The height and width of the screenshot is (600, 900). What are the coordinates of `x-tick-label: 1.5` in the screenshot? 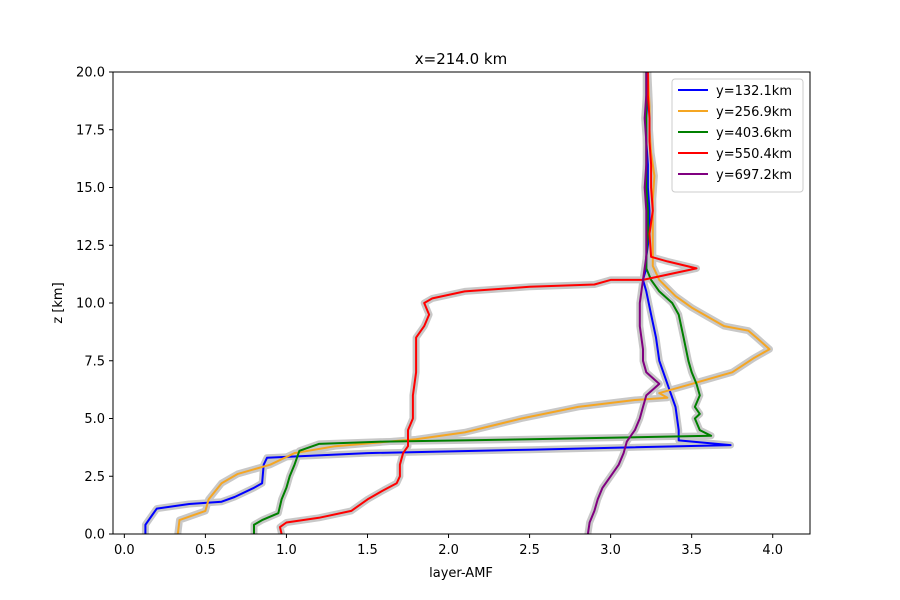 It's located at (367, 550).